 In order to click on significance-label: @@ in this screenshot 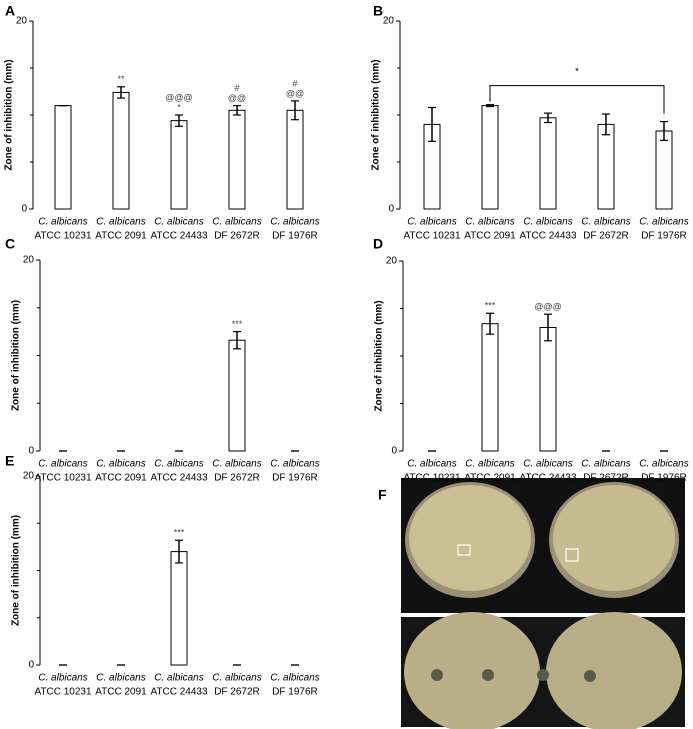, I will do `click(237, 98)`.